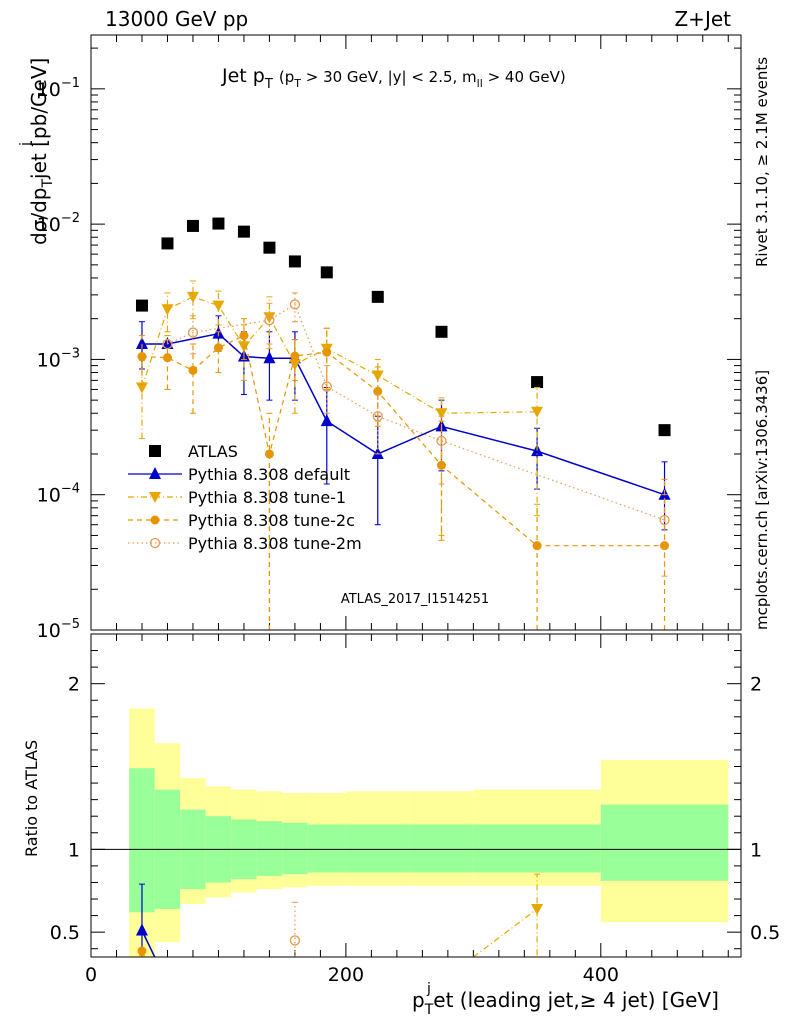  I want to click on y-tick-label: 0.5, so click(65, 933).